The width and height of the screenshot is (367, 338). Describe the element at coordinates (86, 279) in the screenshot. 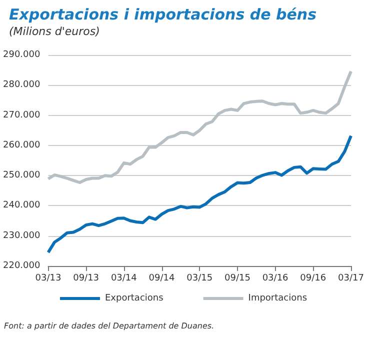

I see `x-tick-label: 09/13` at that location.